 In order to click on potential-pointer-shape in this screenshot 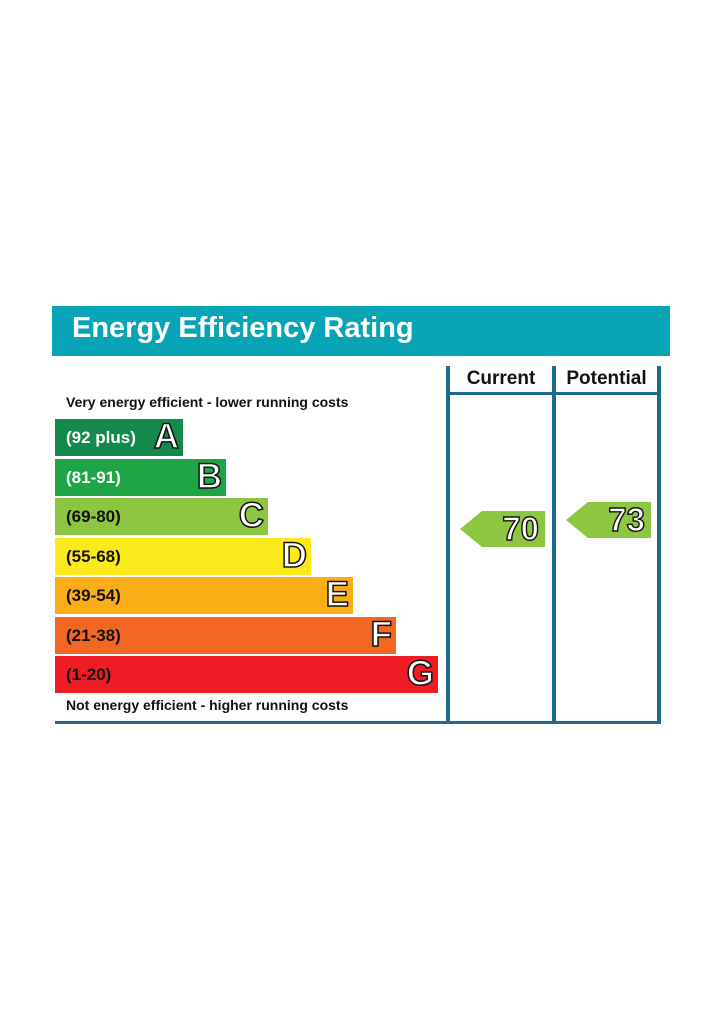, I will do `click(608, 520)`.